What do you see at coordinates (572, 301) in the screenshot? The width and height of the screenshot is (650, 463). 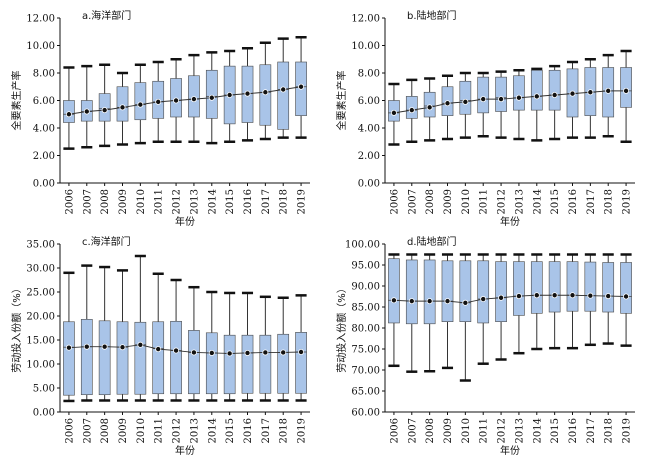 I see `box-2016` at bounding box center [572, 301].